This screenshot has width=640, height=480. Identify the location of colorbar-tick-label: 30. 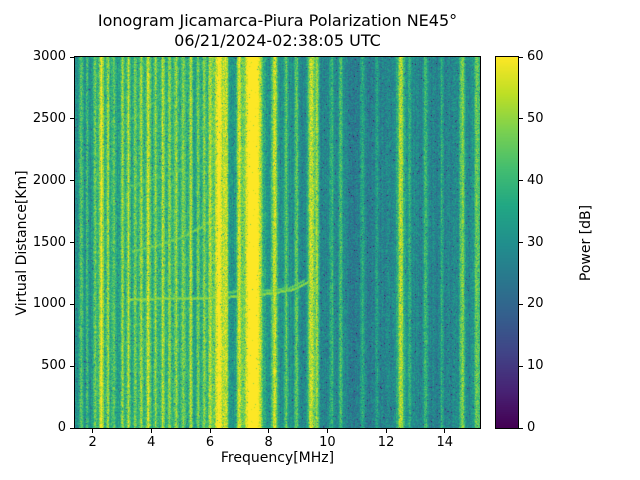
(535, 242).